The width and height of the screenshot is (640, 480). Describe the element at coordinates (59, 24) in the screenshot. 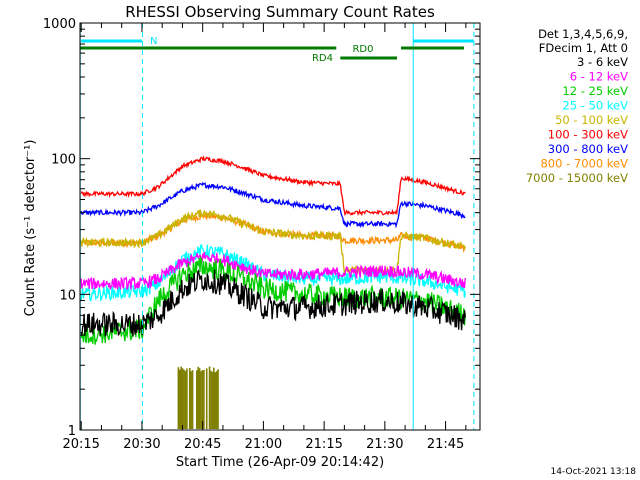

I see `y-tick-label: 1000` at that location.